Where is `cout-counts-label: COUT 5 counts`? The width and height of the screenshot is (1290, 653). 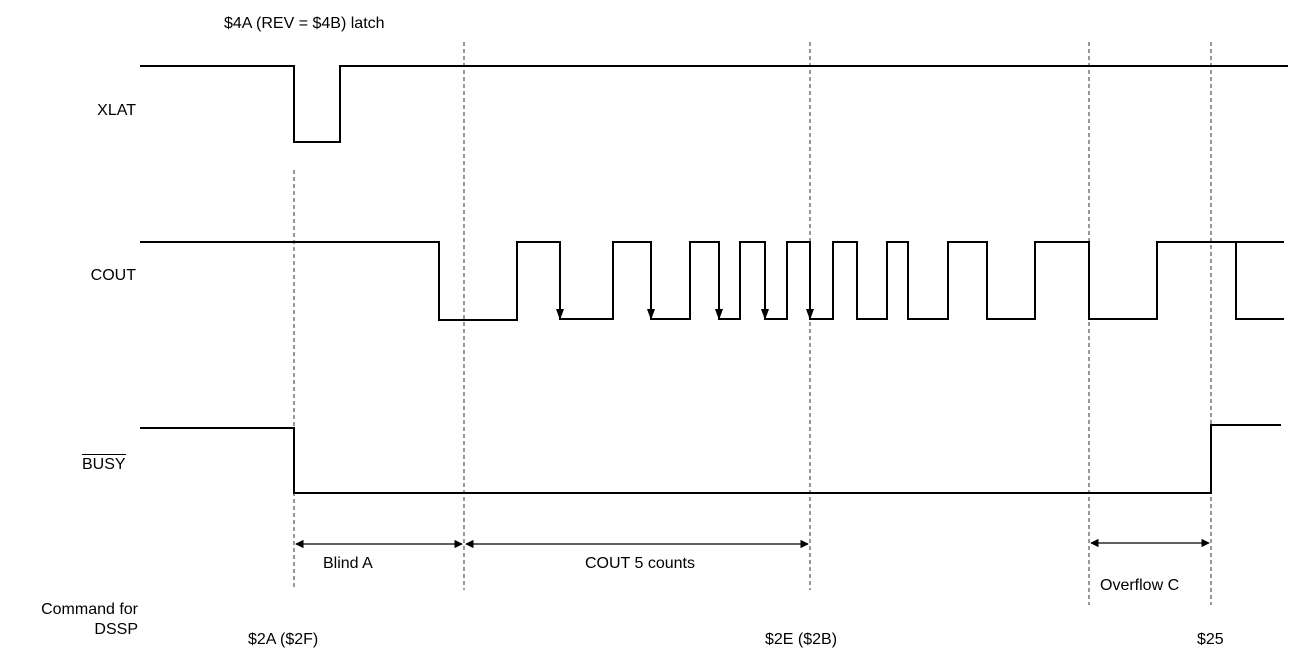
cout-counts-label: COUT 5 counts is located at coordinates (640, 563).